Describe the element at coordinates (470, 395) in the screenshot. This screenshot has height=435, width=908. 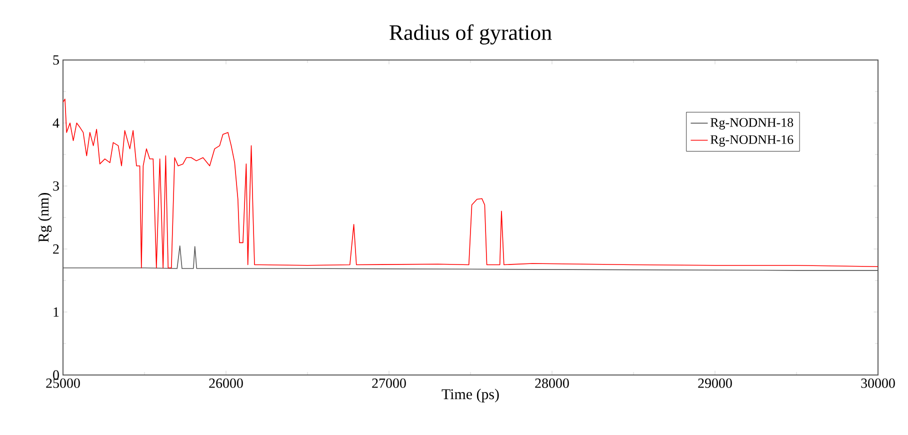
I see `x-axis-title: Time (ps)` at that location.